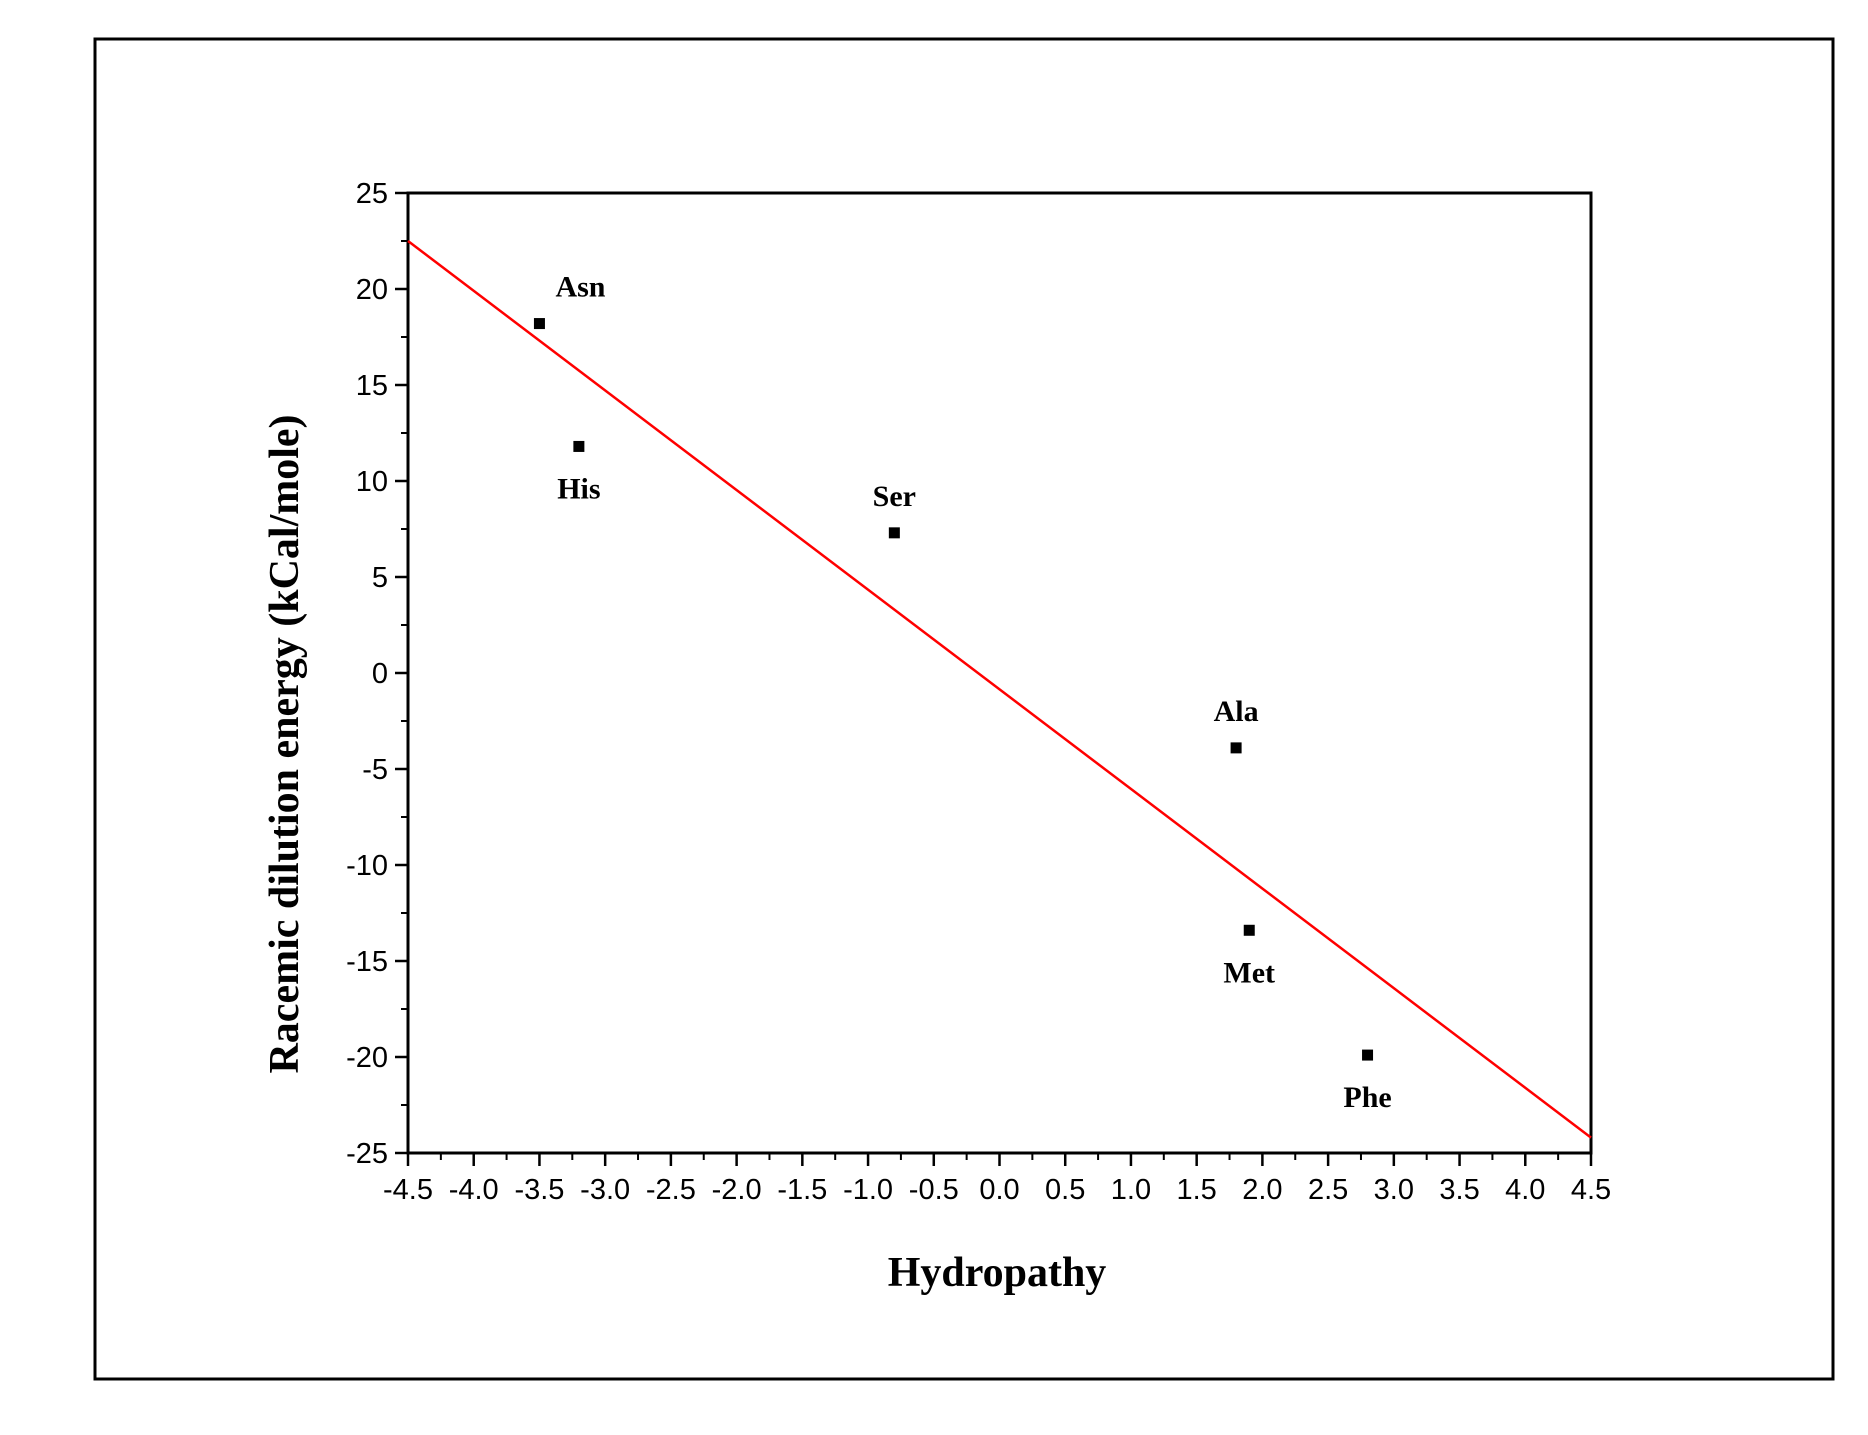  What do you see at coordinates (1367, 1097) in the screenshot?
I see `point-label-phe: Phe` at bounding box center [1367, 1097].